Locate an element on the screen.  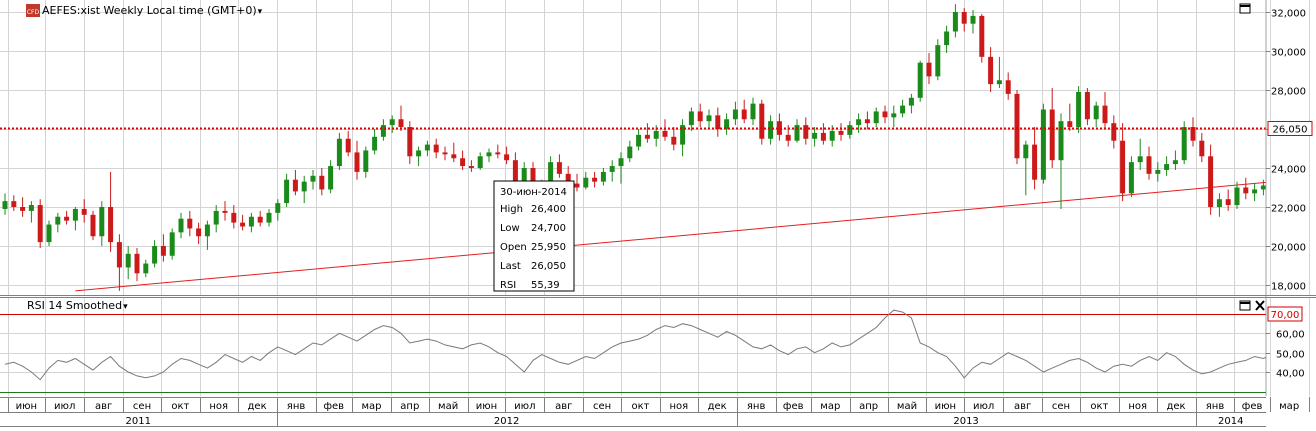
month-label: дек is located at coordinates (257, 406).